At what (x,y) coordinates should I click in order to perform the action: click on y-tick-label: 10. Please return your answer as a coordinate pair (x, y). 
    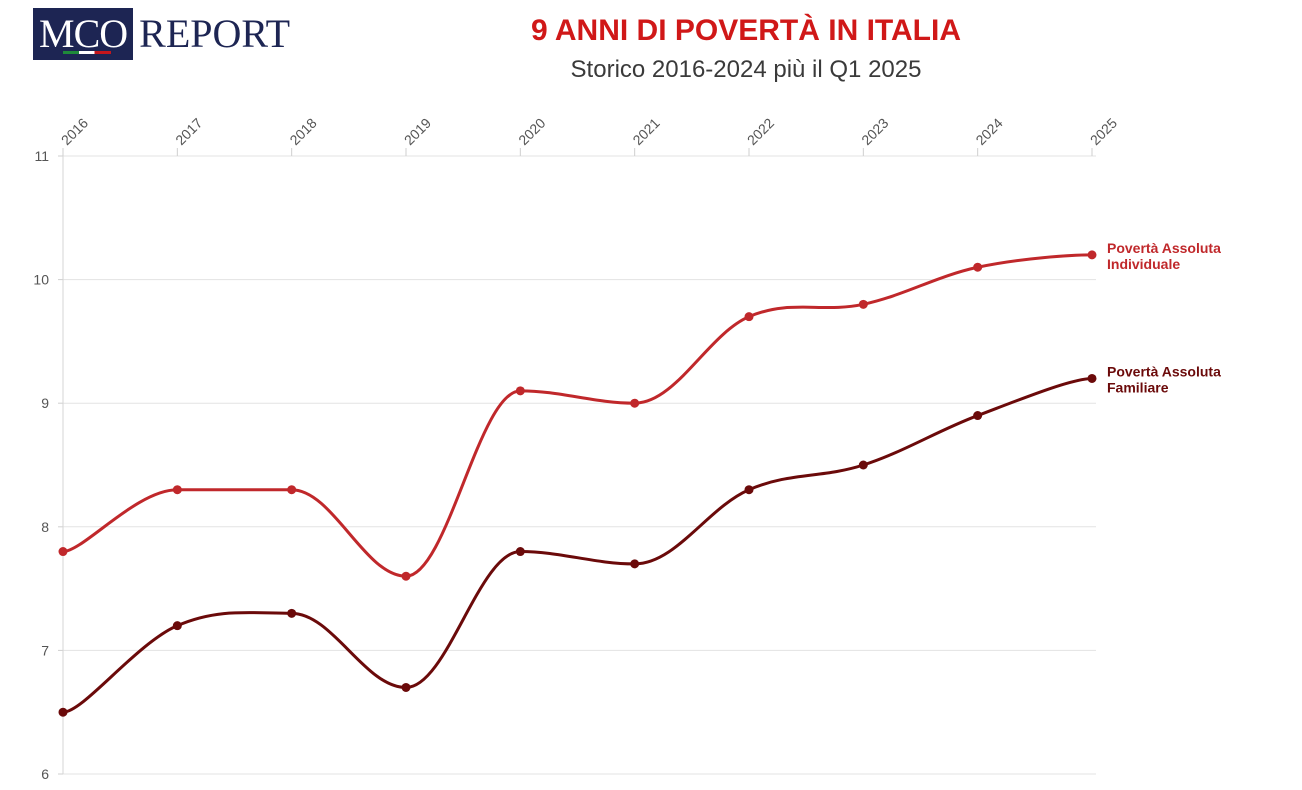
    Looking at the image, I should click on (41, 280).